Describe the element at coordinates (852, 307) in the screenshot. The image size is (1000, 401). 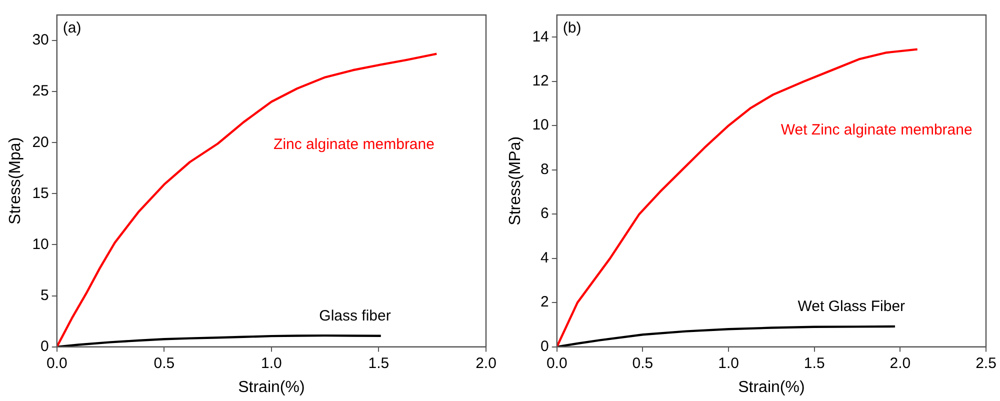
I see `series-label: Wet Glass Fiber` at that location.